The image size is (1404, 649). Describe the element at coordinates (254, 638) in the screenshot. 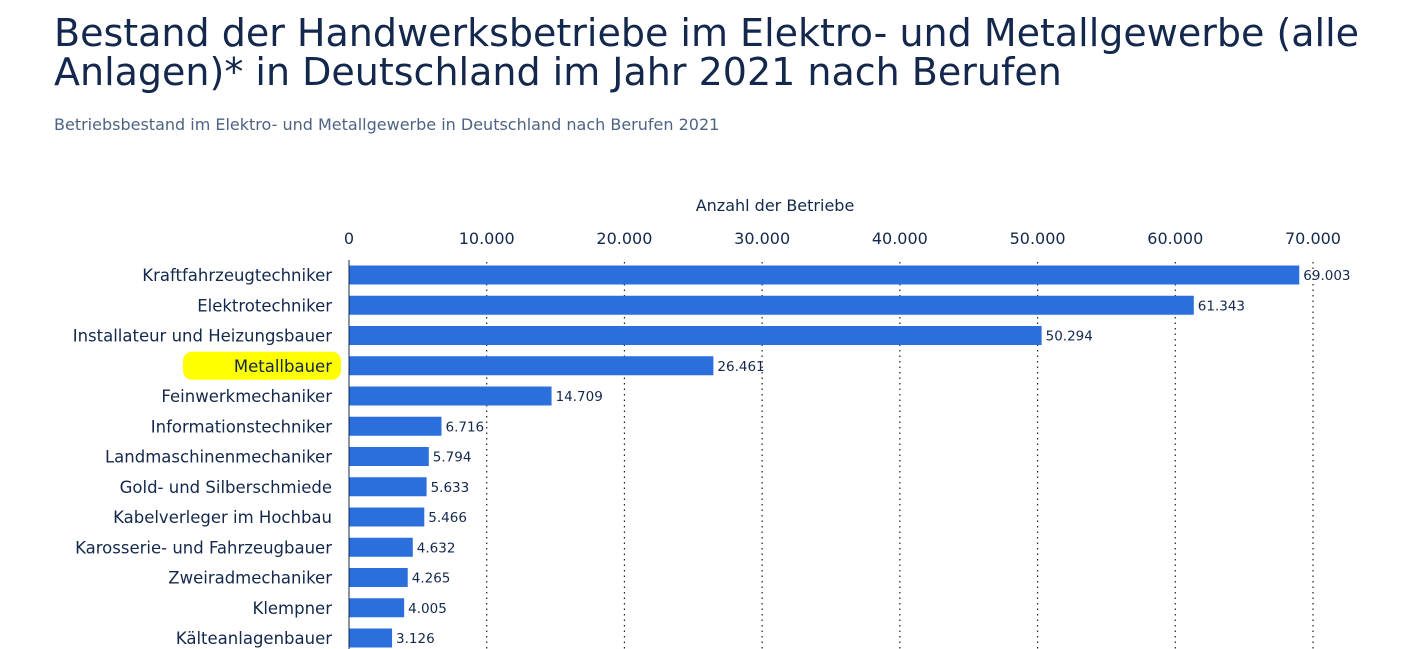

I see `category-label: Kälteanlagenbauer` at that location.